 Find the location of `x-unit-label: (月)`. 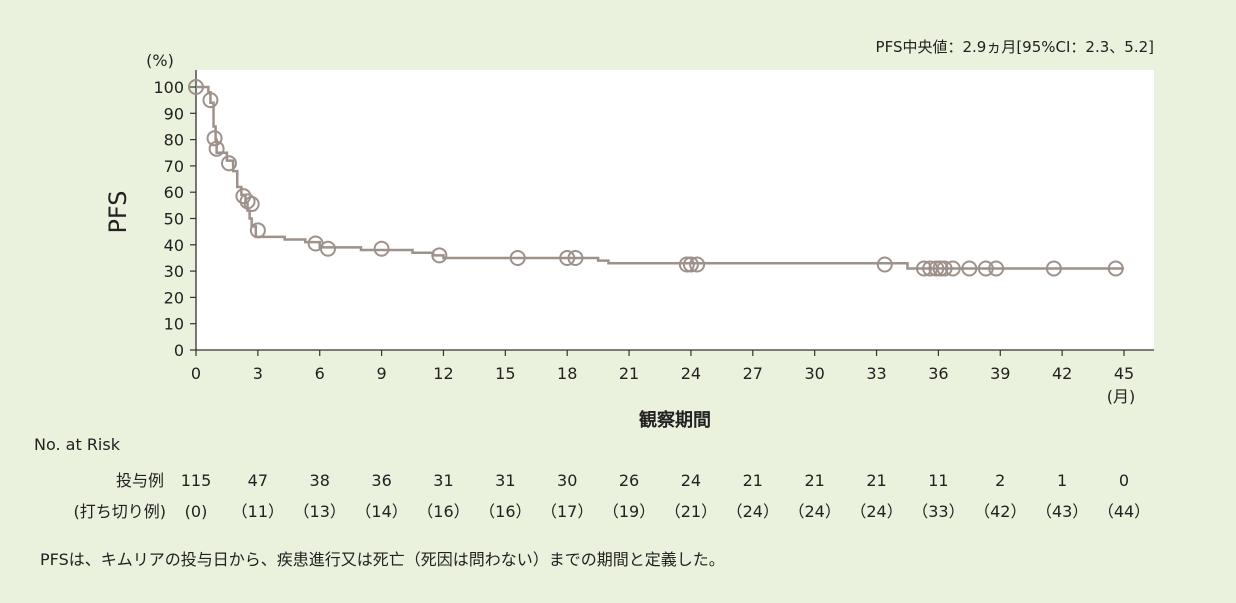

x-unit-label: (月) is located at coordinates (1121, 396).